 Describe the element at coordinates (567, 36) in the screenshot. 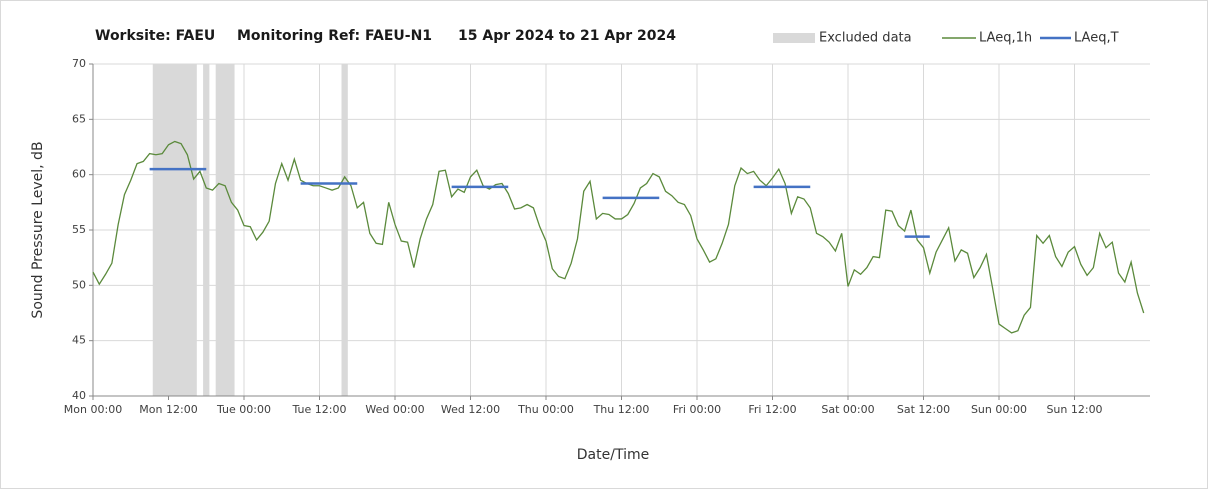

I see `title-date-range: 15 Apr 2024 to 21 Apr 2024` at that location.